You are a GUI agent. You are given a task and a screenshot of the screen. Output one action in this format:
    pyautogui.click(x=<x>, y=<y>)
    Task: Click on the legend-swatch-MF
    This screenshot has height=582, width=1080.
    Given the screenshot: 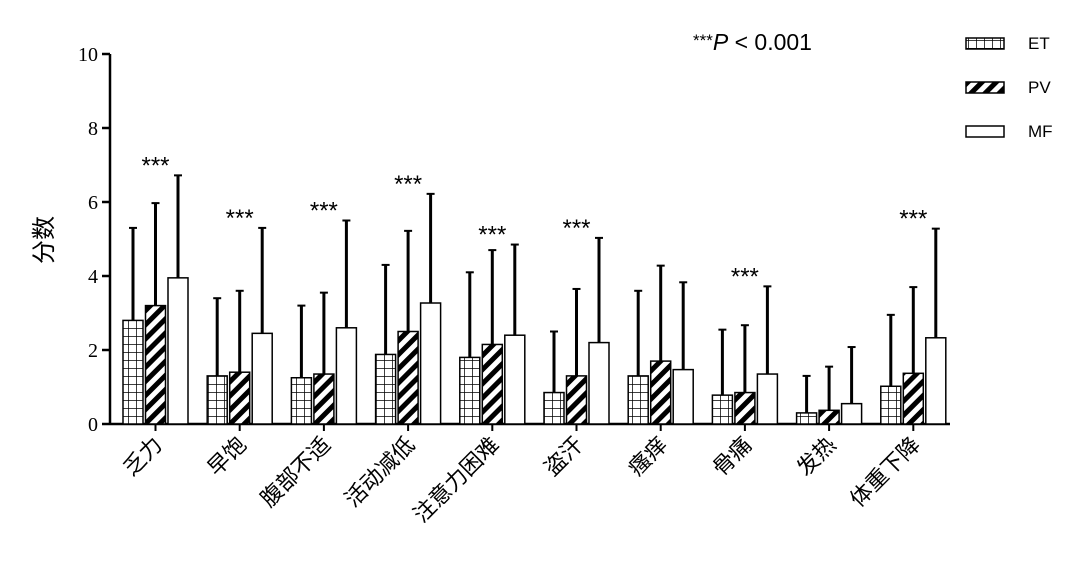 What is the action you would take?
    pyautogui.click(x=985, y=131)
    